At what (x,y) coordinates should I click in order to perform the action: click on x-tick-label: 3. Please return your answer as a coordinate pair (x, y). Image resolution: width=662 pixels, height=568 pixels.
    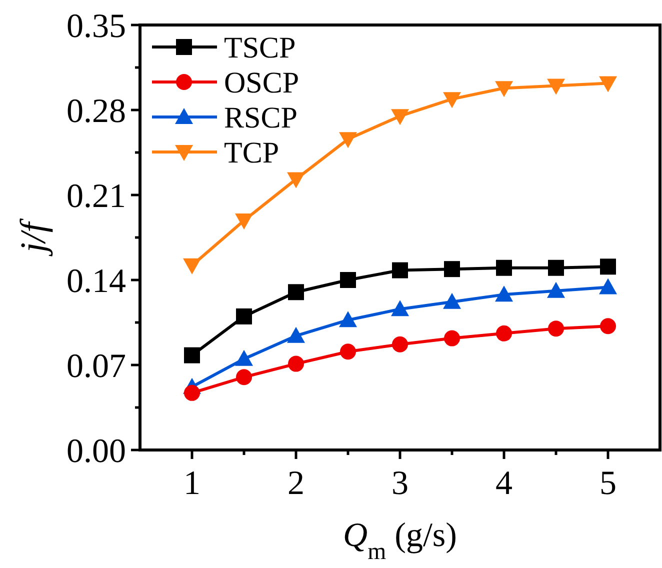
    Looking at the image, I should click on (400, 483).